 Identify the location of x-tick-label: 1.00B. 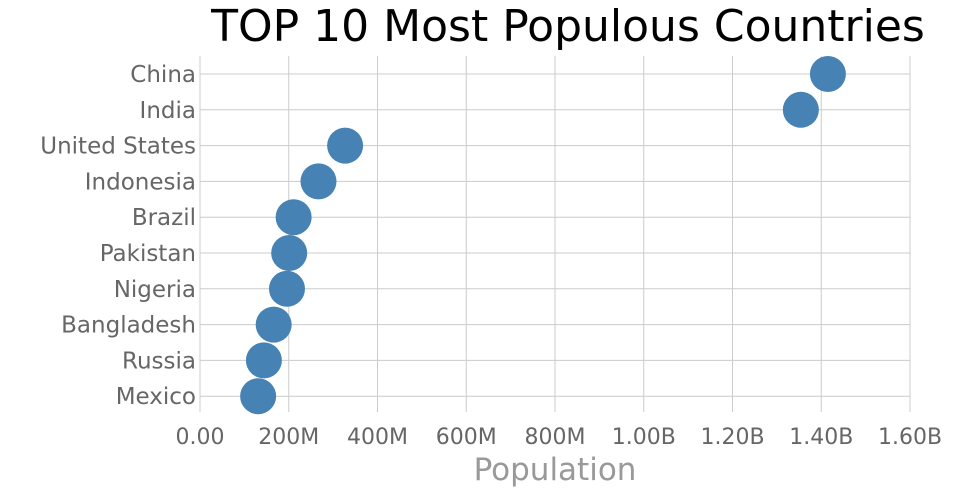
(644, 437).